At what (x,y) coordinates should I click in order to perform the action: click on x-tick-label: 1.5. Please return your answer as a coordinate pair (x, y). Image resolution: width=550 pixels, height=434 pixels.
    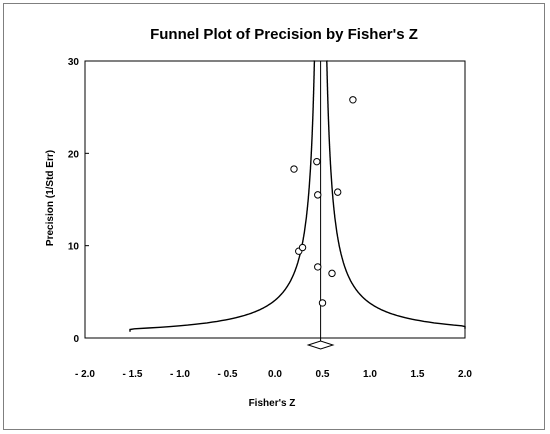
    Looking at the image, I should click on (418, 374).